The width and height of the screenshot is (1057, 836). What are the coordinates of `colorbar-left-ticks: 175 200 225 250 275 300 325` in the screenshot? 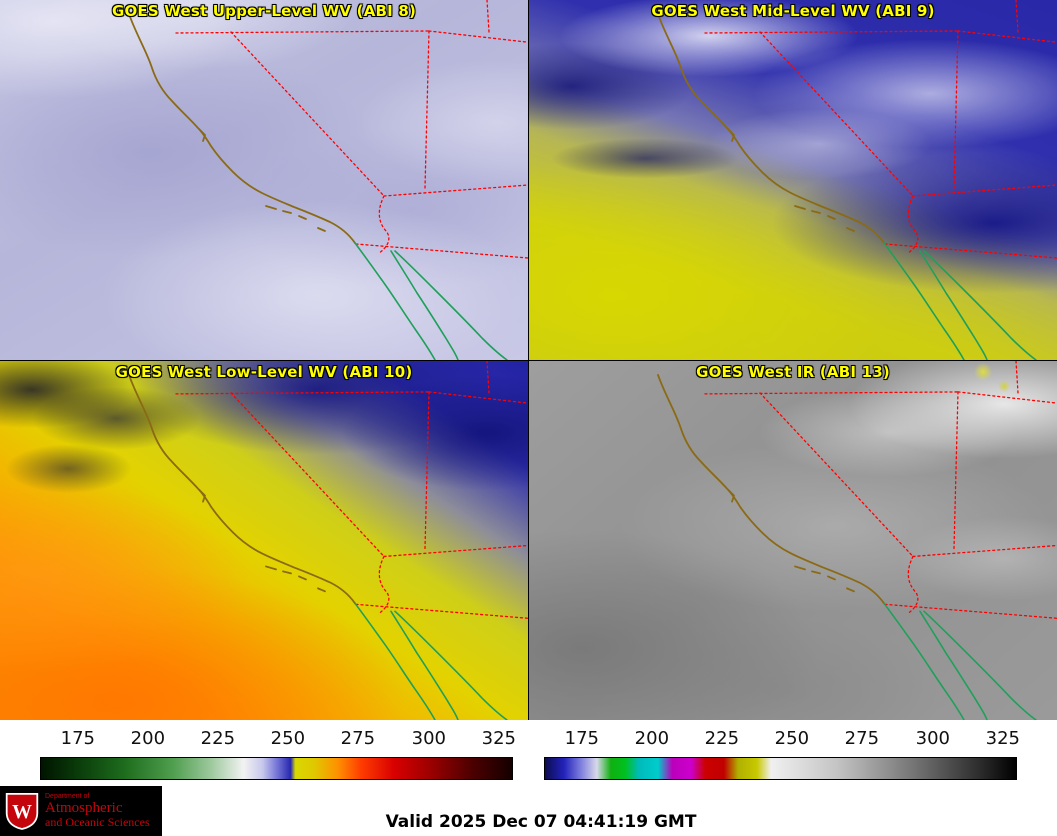 It's located at (278, 741).